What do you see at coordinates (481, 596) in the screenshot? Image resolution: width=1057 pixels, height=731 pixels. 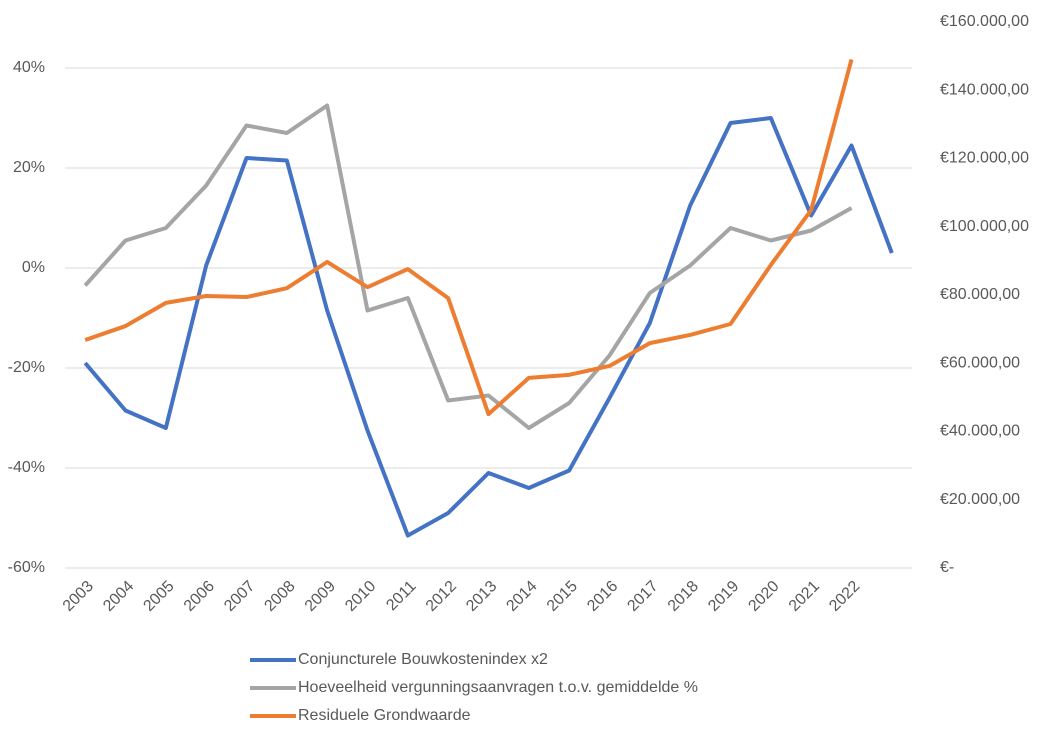 I see `x-tick-label: 2013` at bounding box center [481, 596].